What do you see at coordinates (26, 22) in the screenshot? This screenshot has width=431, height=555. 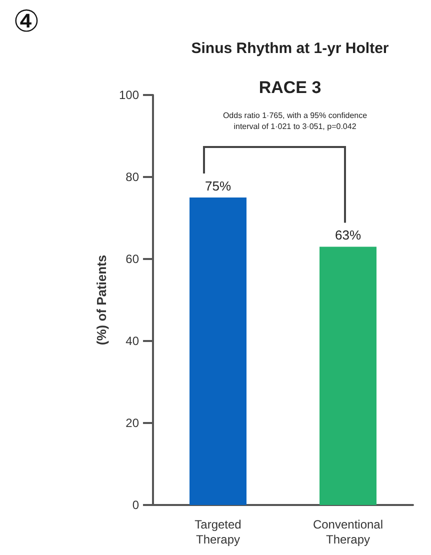 I see `text: ④` at bounding box center [26, 22].